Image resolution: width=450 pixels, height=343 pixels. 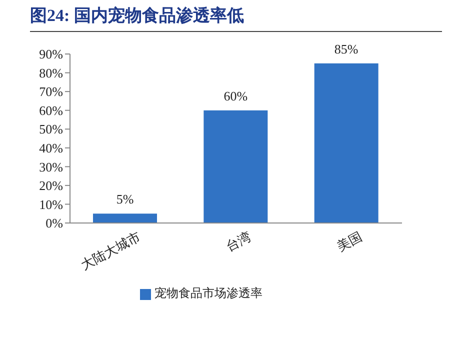 I want to click on chart-title: 图24: 国内宠物食品渗透率低, so click(x=236, y=16).